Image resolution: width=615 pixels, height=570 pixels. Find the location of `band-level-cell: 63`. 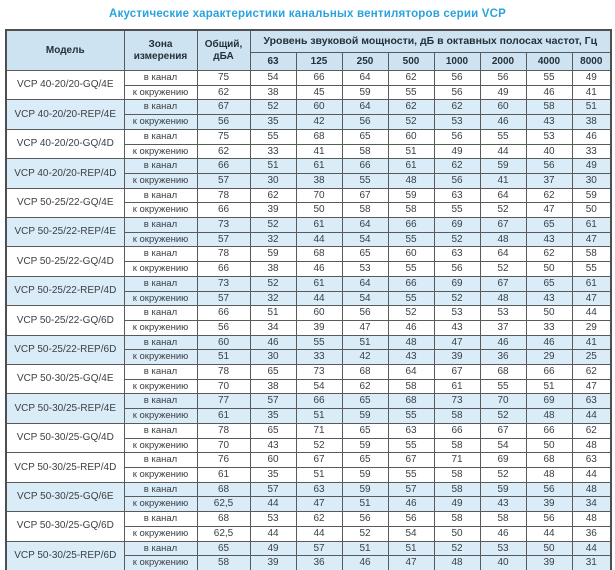

band-level-cell: 63 is located at coordinates (411, 430).